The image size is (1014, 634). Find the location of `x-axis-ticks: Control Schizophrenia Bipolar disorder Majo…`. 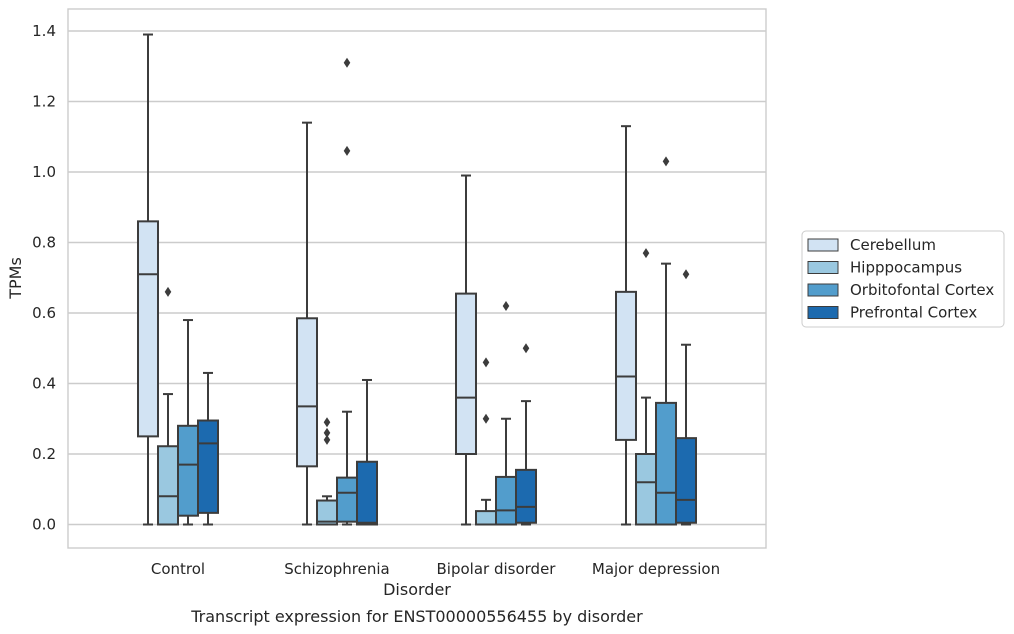

x-axis-ticks: Control Schizophrenia Bipolar disorder Majo… is located at coordinates (435, 569).